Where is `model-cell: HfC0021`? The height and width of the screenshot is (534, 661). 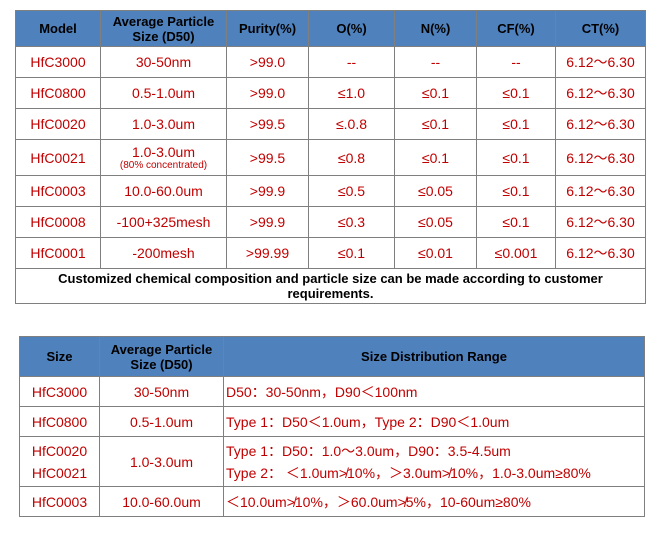
model-cell: HfC0021 is located at coordinates (58, 157).